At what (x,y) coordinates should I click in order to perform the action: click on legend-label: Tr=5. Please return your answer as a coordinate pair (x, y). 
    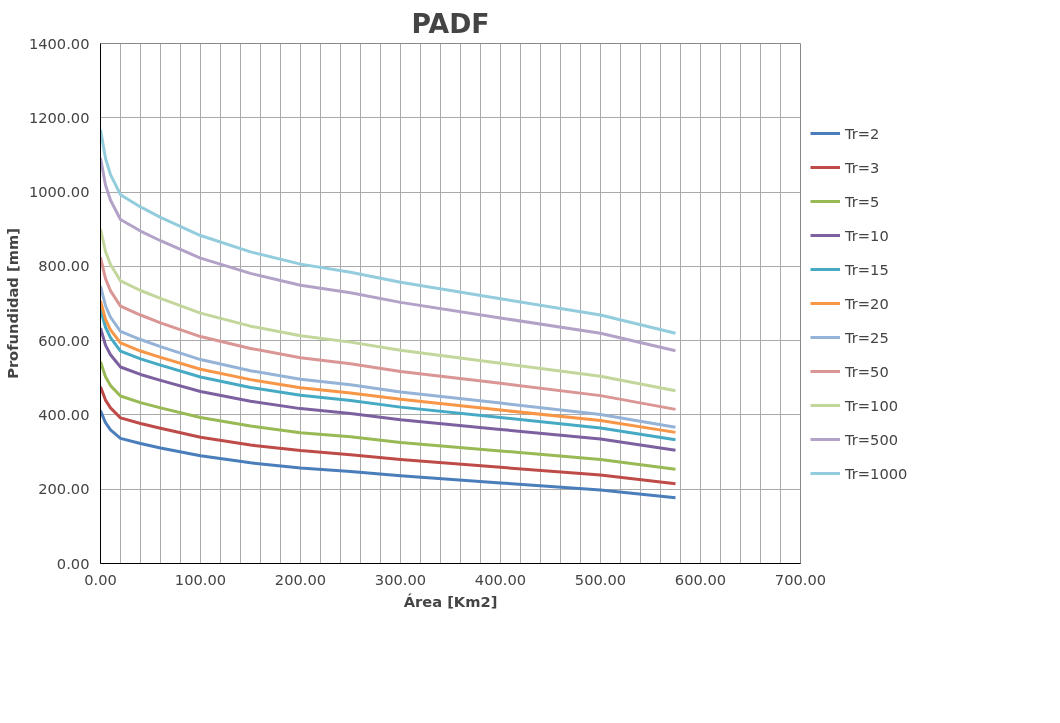
    Looking at the image, I should click on (862, 201).